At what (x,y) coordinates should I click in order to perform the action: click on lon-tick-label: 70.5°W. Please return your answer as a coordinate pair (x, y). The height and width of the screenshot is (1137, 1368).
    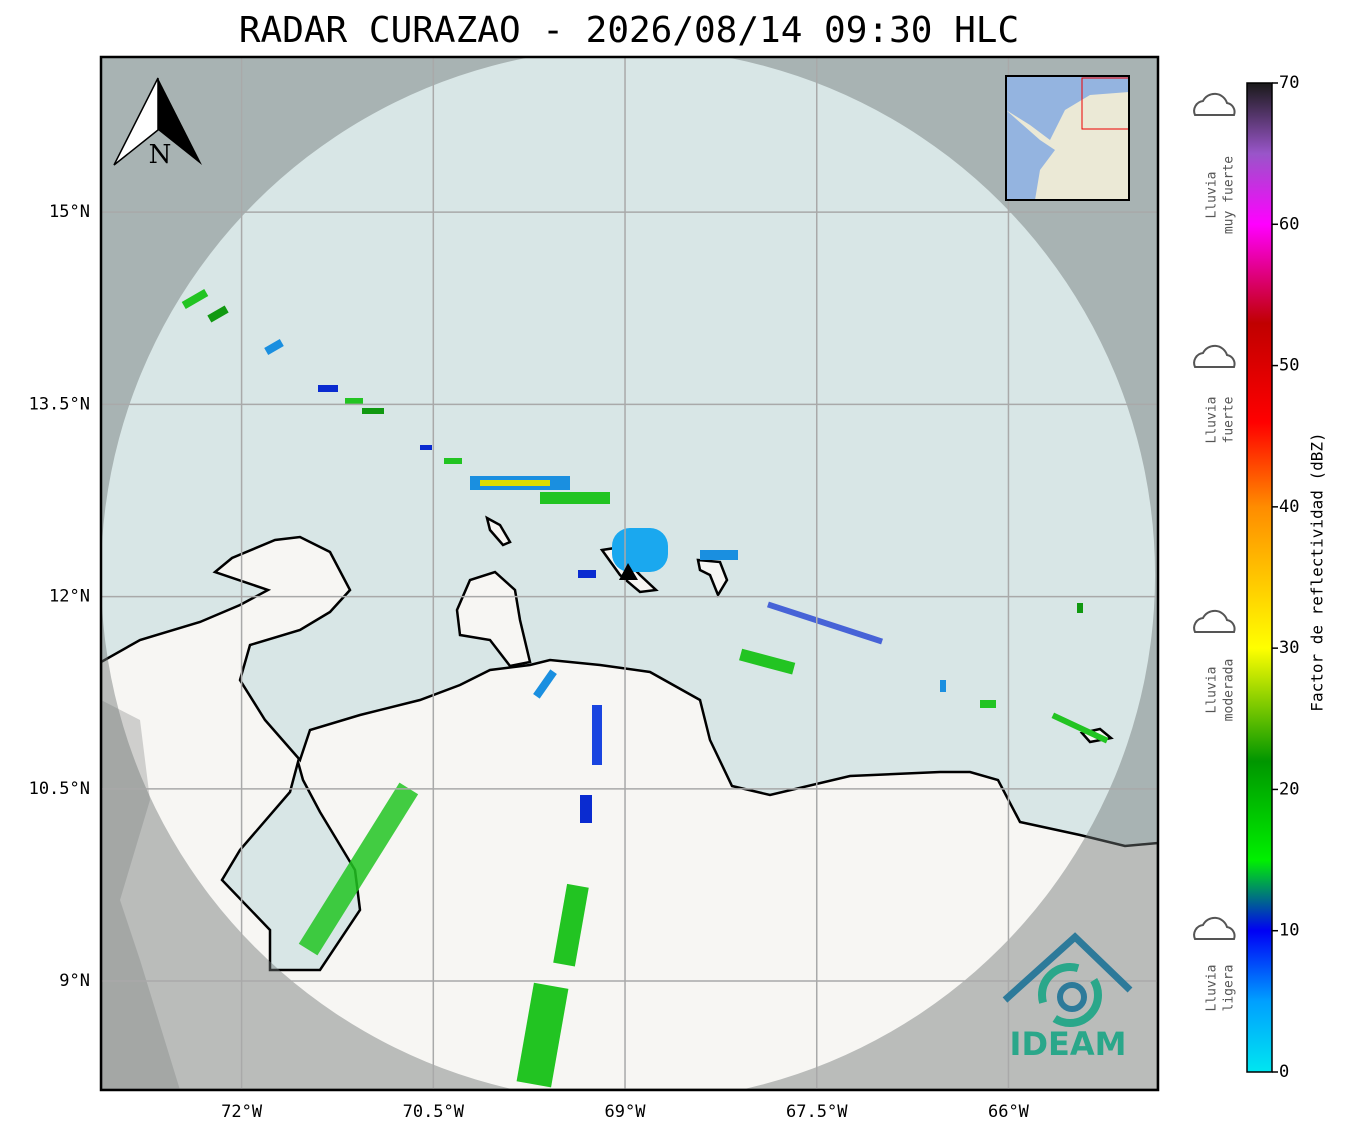
    Looking at the image, I should click on (434, 1112).